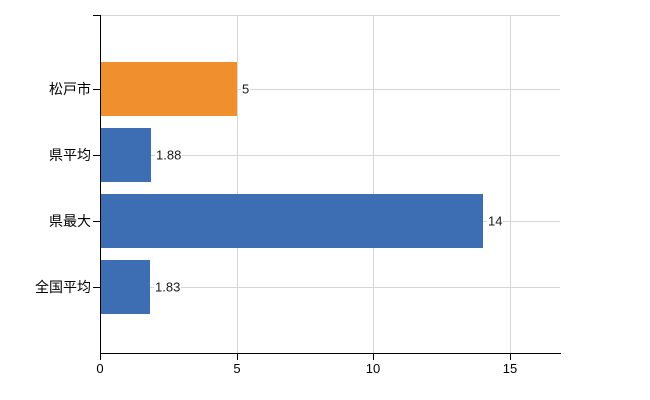 Image resolution: width=650 pixels, height=400 pixels. I want to click on x-tick-label: 15, so click(510, 368).